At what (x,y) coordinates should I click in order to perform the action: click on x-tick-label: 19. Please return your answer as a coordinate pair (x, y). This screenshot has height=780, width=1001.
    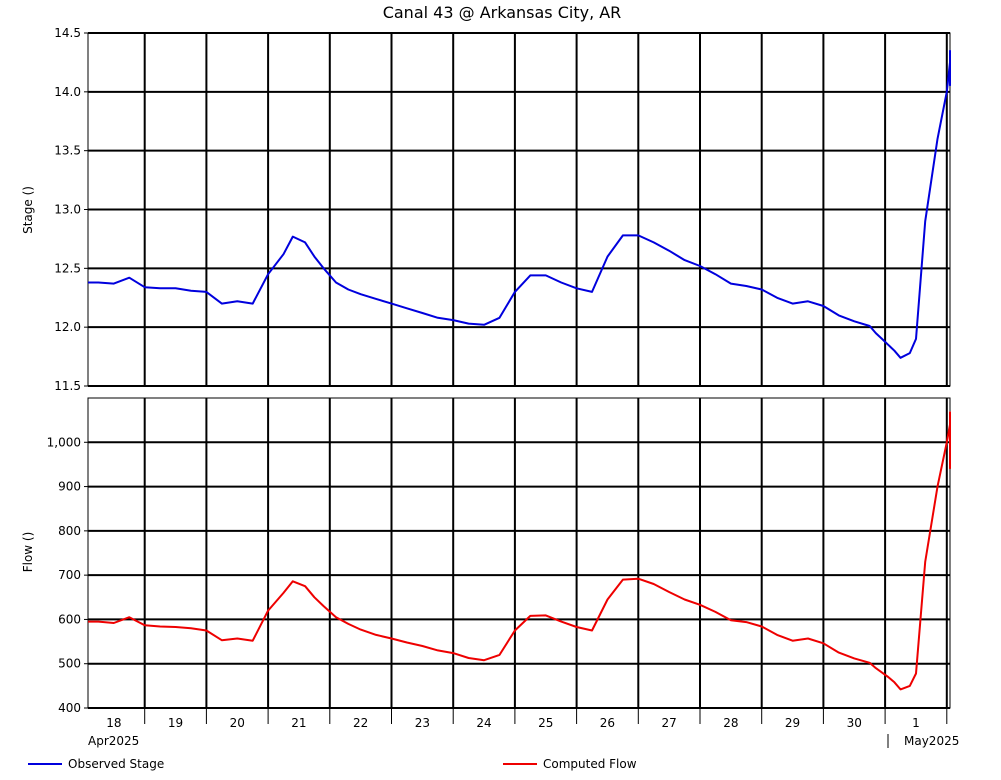
    Looking at the image, I should click on (175, 723).